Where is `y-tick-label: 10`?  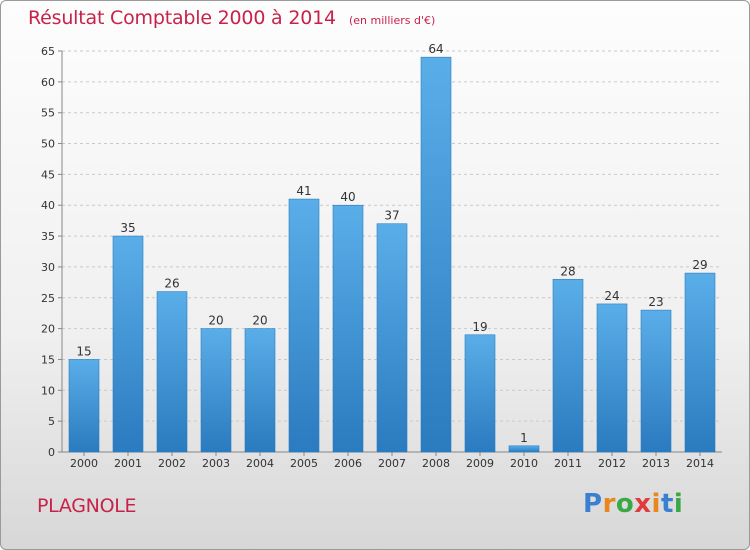 y-tick-label: 10 is located at coordinates (48, 390).